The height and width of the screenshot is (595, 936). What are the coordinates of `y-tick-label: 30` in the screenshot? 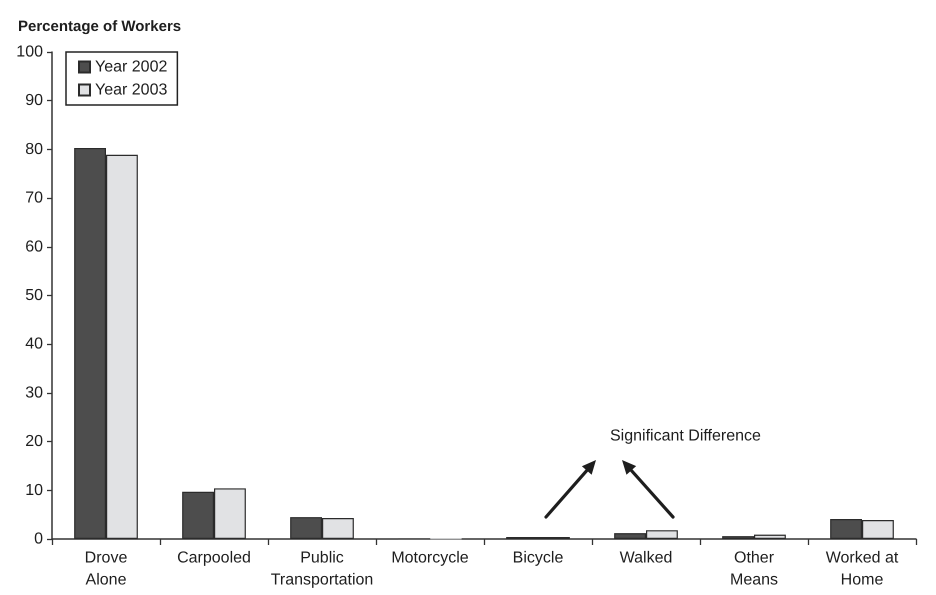 It's located at (34, 393).